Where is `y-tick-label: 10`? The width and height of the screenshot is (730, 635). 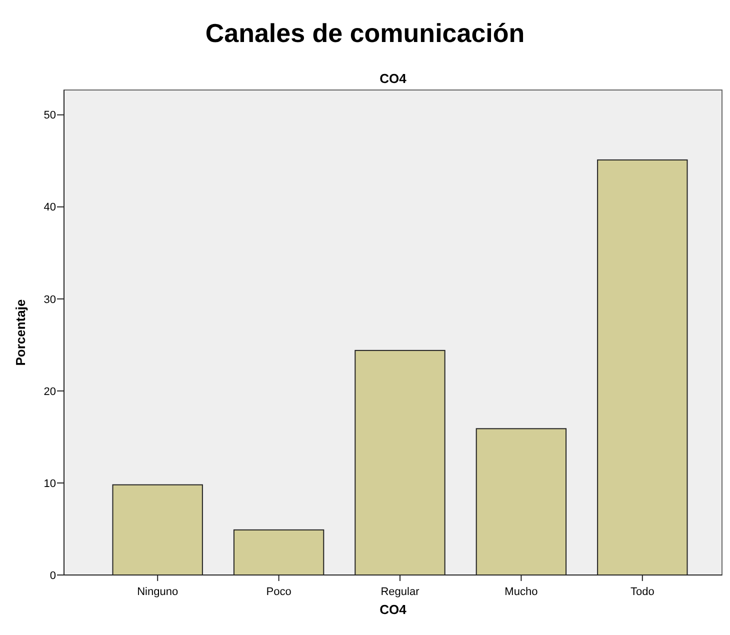 y-tick-label: 10 is located at coordinates (50, 484).